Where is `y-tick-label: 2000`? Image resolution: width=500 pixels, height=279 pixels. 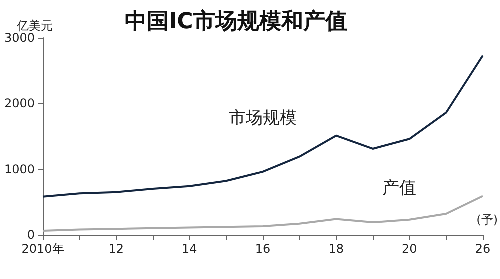
y-tick-label: 2000 is located at coordinates (19, 103).